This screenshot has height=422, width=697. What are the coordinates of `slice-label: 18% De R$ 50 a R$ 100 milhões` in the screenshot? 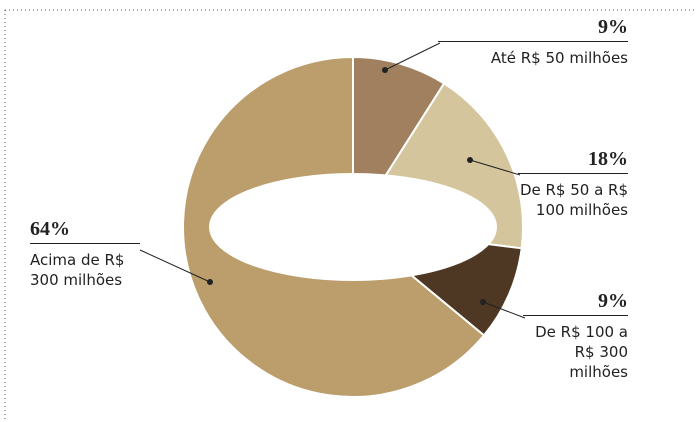 It's located at (573, 184).